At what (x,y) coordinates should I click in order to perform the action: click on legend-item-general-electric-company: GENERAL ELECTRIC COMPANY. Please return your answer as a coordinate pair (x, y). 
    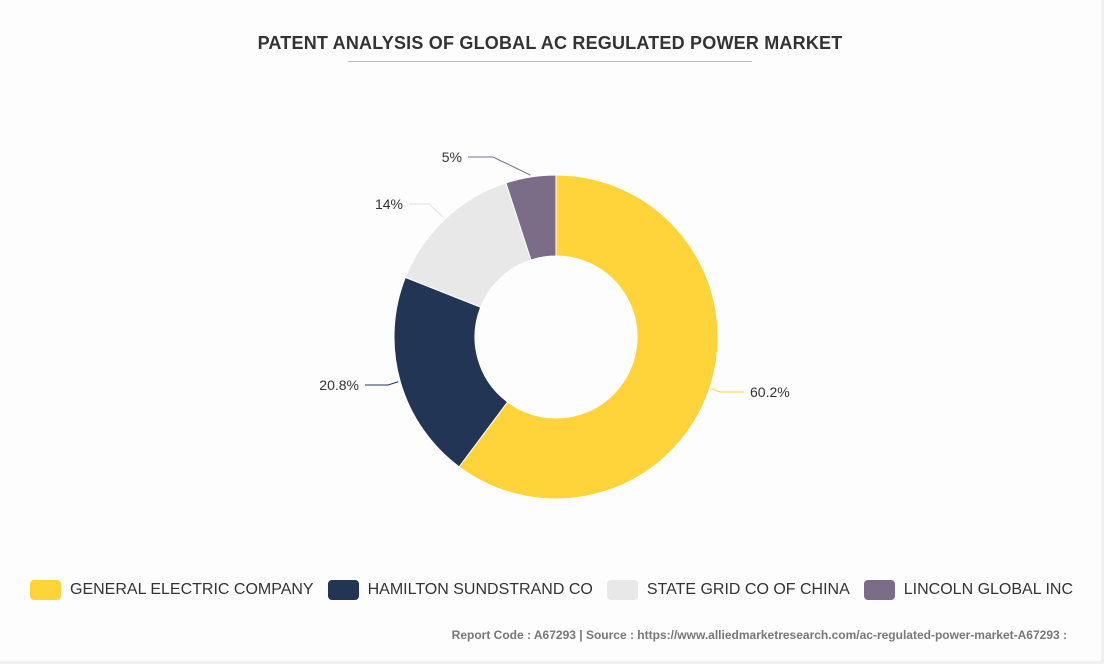
    Looking at the image, I should click on (172, 590).